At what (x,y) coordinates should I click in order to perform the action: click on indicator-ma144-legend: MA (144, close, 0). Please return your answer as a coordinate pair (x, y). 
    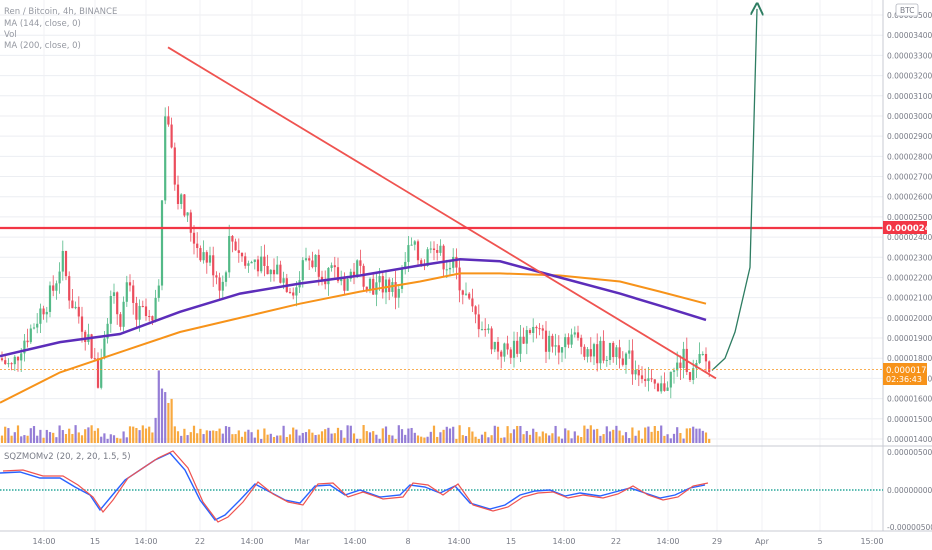
    Looking at the image, I should click on (42, 24).